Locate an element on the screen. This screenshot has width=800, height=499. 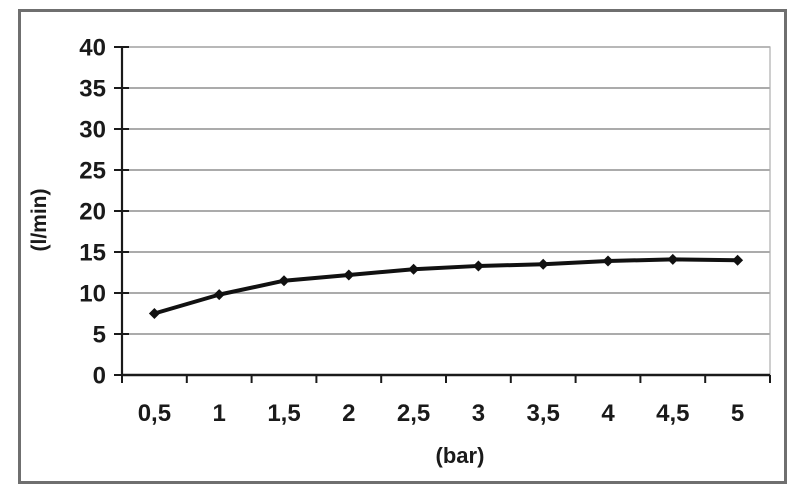
y-tick-label-40: 40 is located at coordinates (92, 48).